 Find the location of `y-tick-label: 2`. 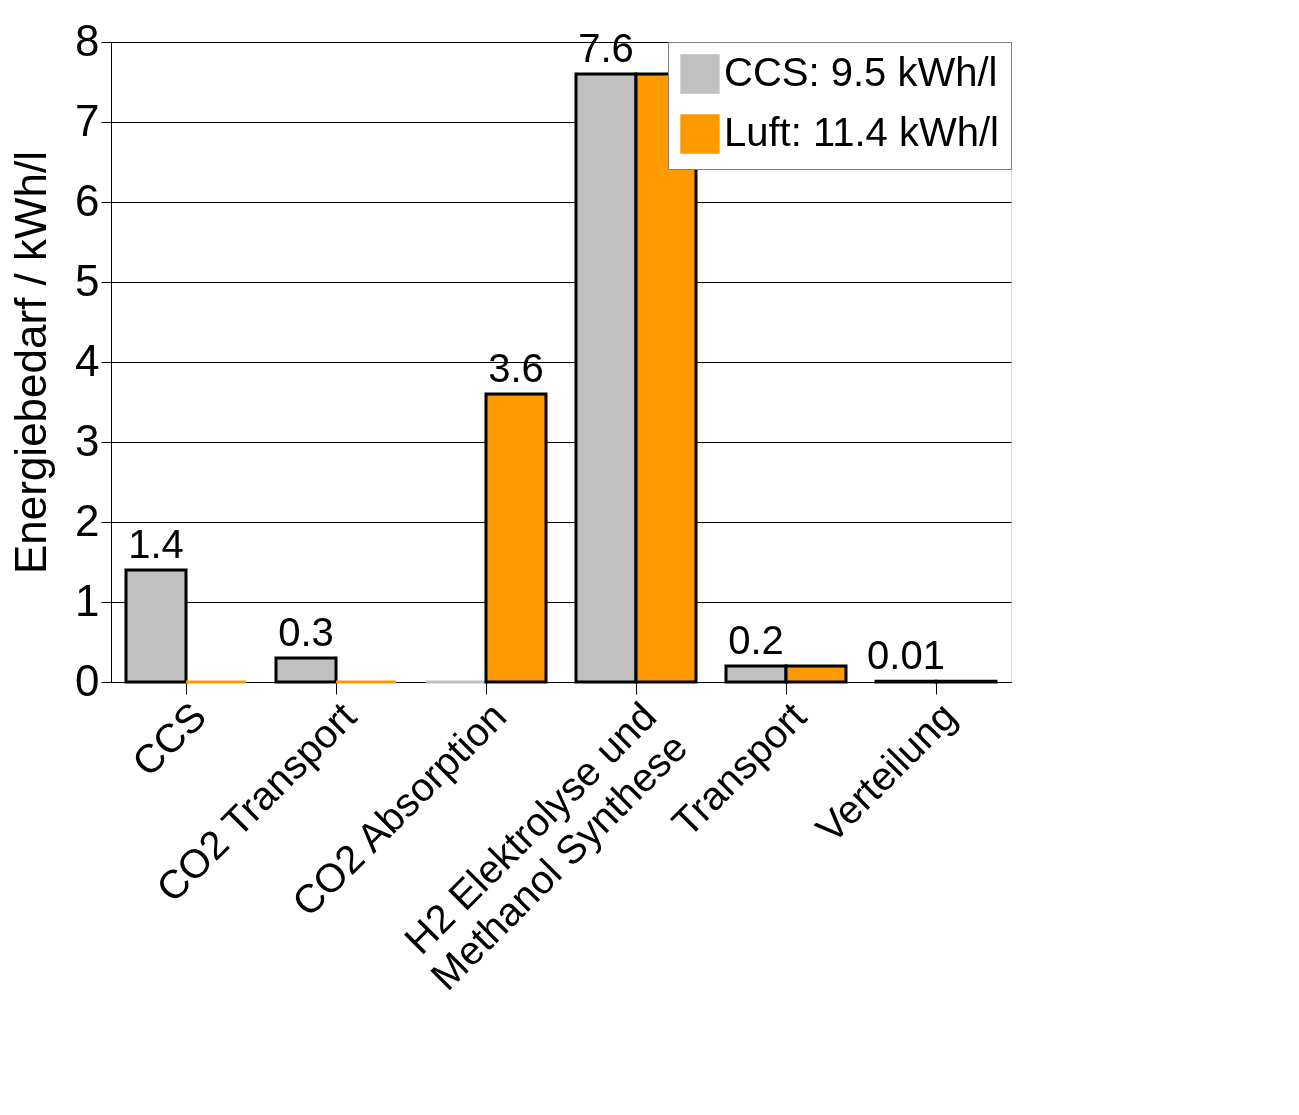

y-tick-label: 2 is located at coordinates (87, 520).